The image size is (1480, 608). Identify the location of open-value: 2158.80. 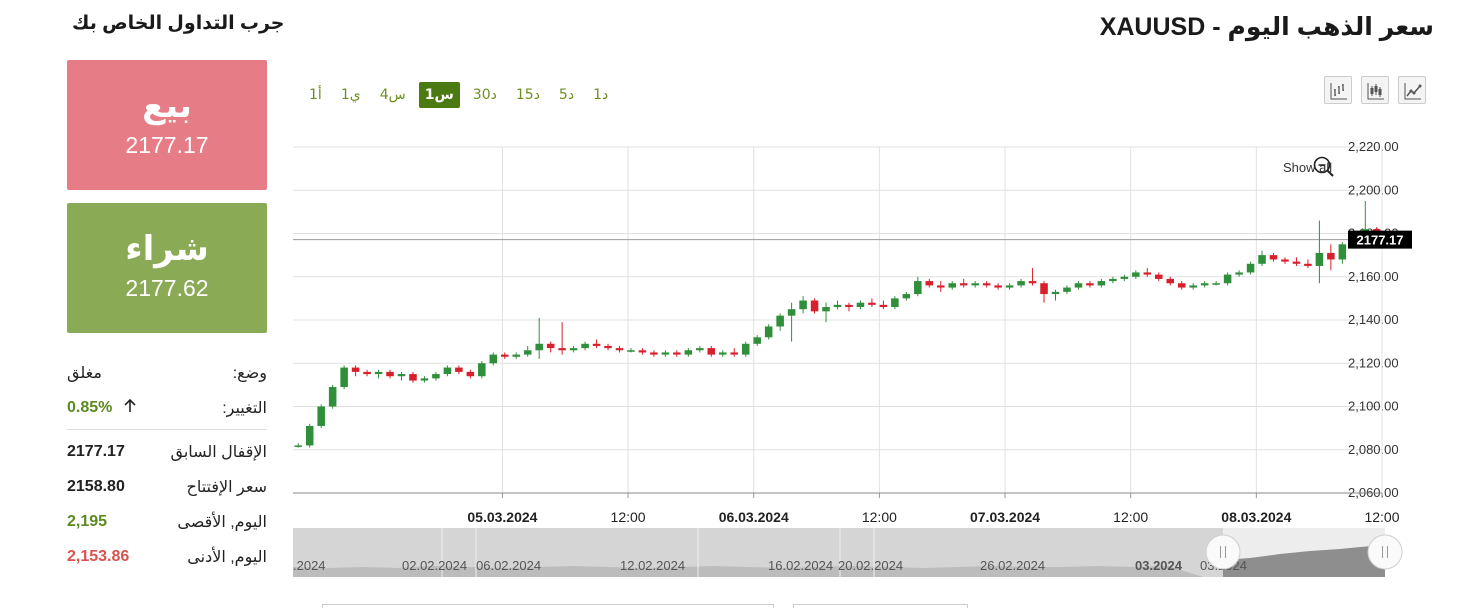
(96, 486).